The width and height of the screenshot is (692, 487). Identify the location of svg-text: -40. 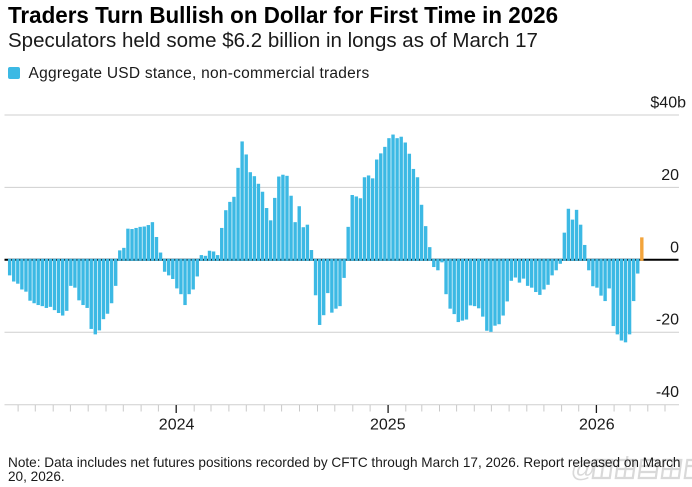
(667, 392).